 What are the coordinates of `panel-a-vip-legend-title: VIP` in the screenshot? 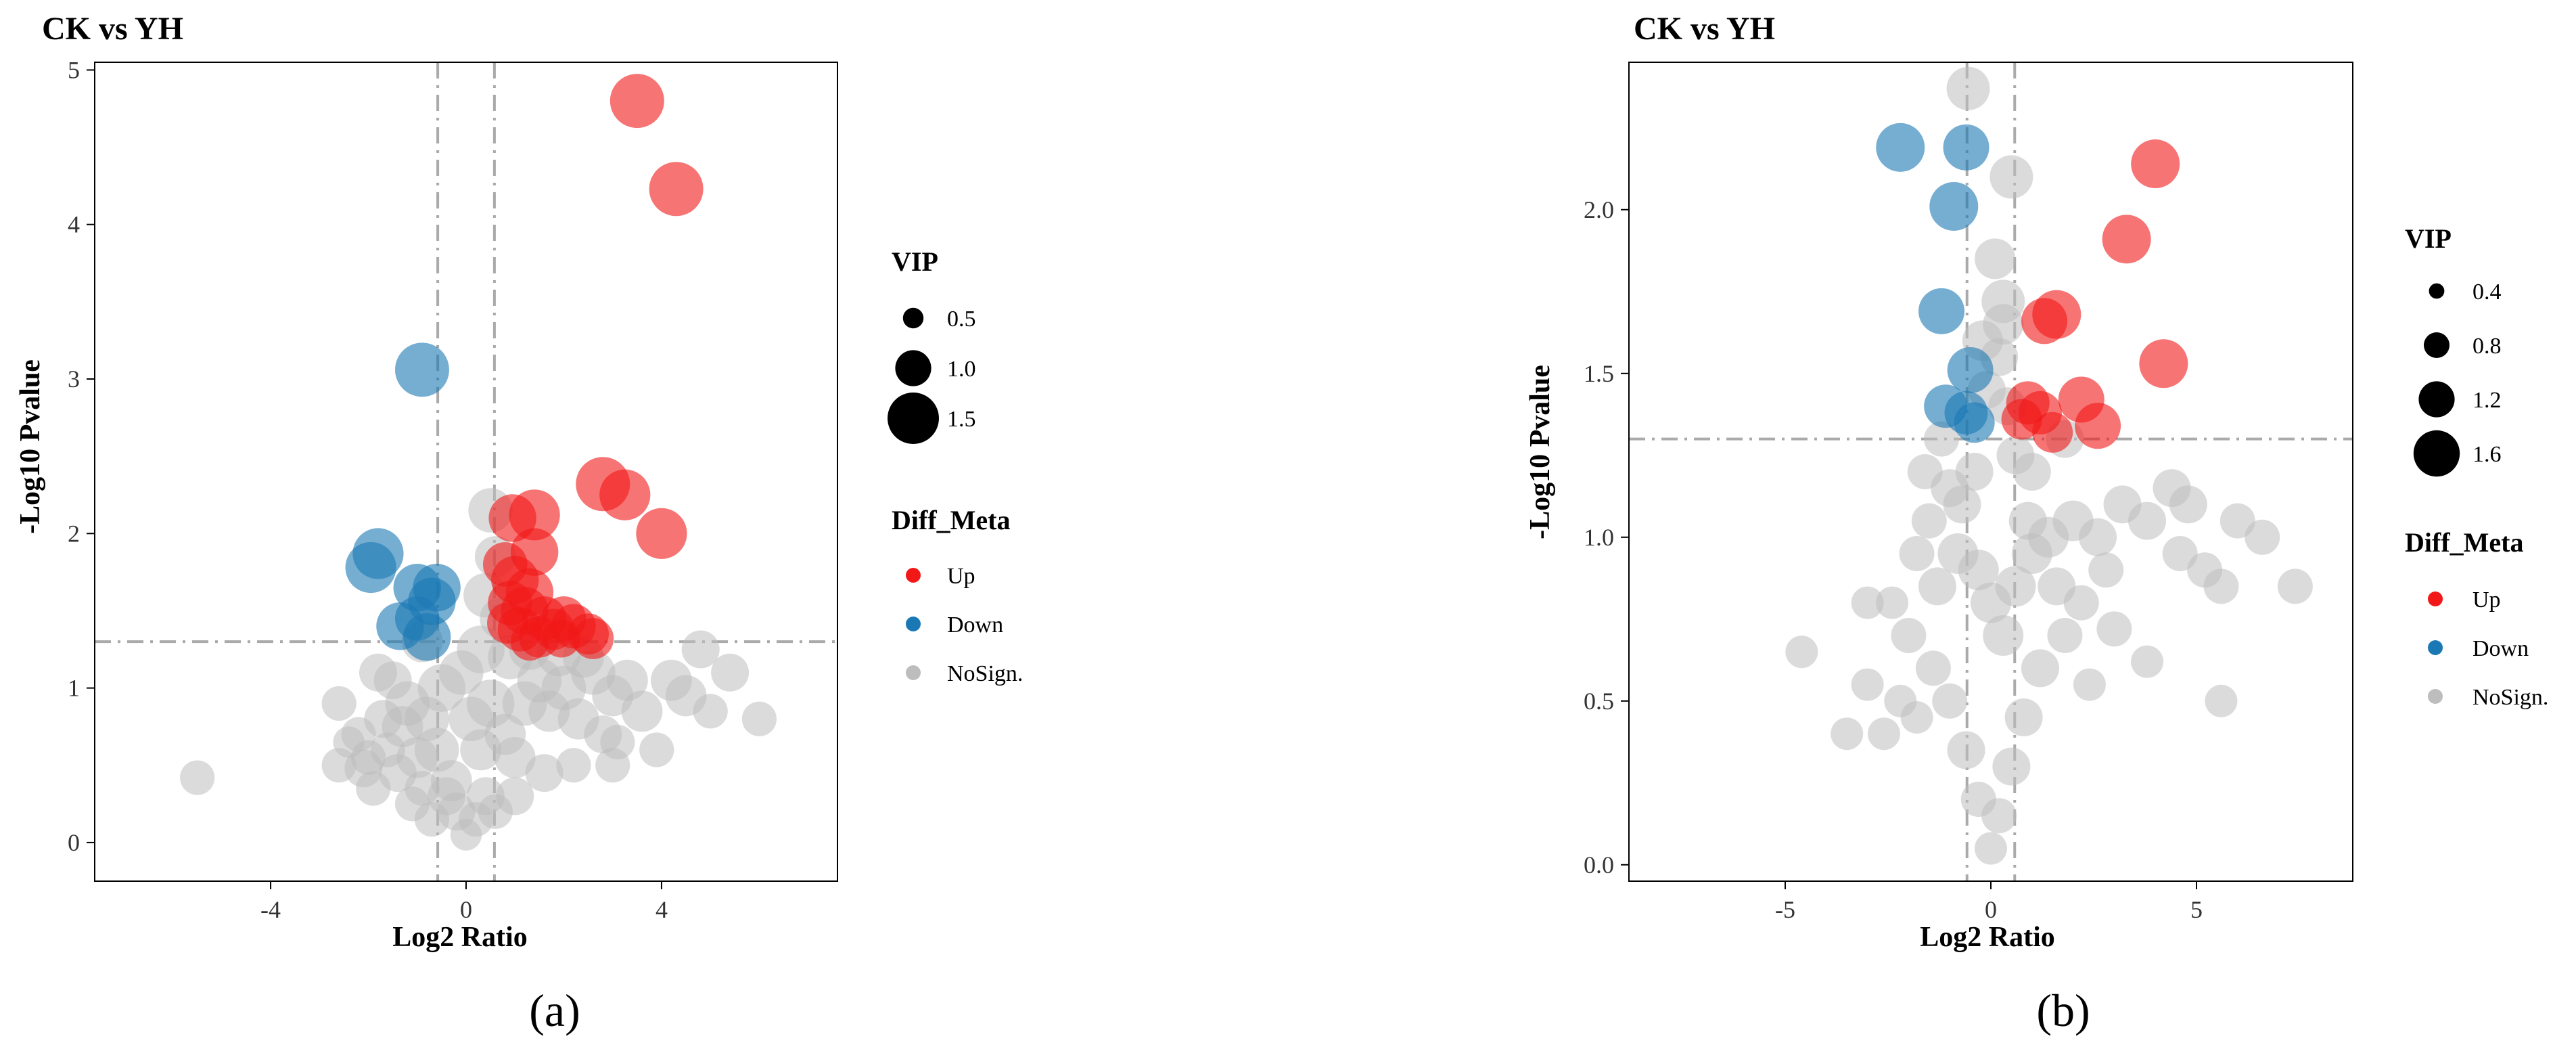 It's located at (915, 261).